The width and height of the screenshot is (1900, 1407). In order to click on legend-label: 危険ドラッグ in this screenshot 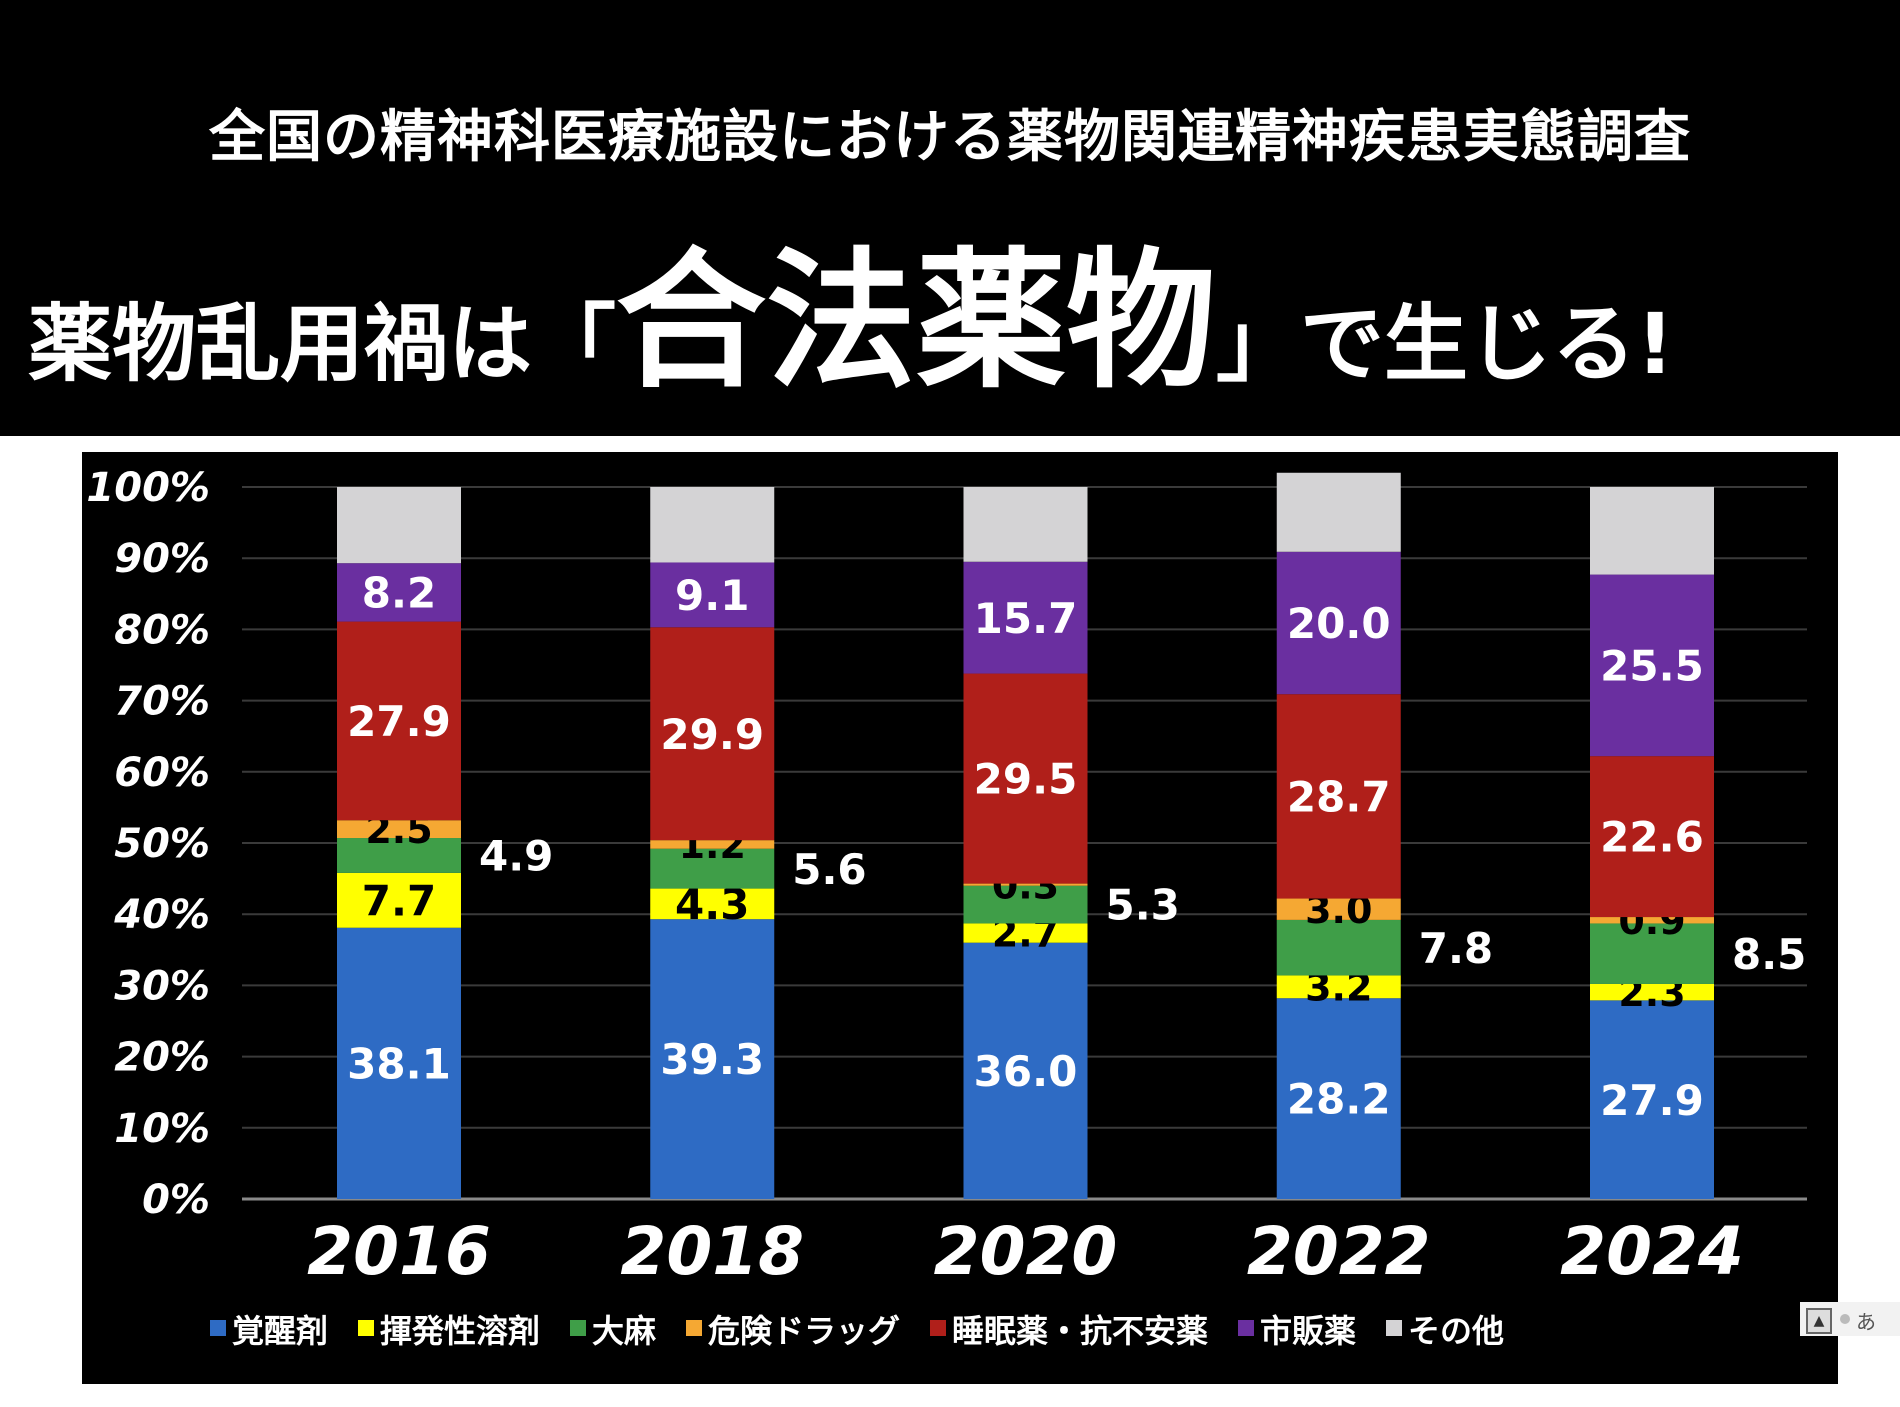, I will do `click(804, 1331)`.